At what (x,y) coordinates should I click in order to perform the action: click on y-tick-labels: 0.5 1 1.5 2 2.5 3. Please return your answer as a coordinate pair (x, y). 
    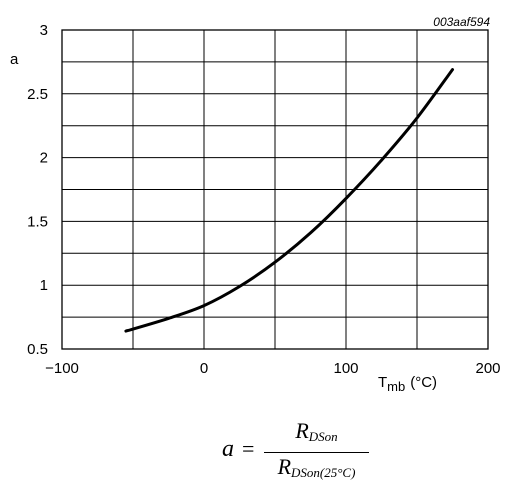
    Looking at the image, I should click on (37, 190).